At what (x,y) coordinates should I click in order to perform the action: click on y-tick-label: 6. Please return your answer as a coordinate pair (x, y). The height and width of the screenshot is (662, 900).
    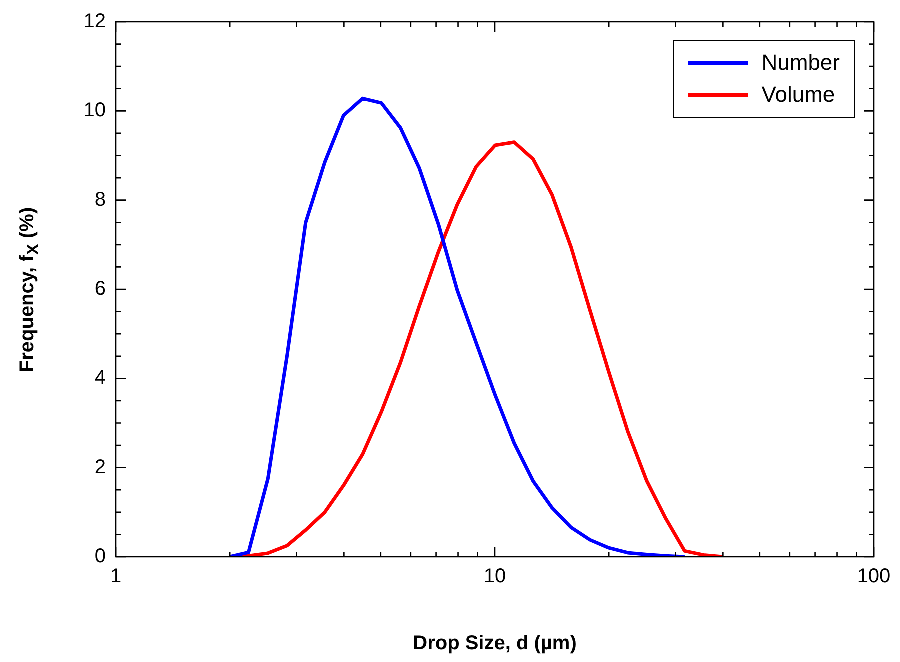
    Looking at the image, I should click on (100, 289).